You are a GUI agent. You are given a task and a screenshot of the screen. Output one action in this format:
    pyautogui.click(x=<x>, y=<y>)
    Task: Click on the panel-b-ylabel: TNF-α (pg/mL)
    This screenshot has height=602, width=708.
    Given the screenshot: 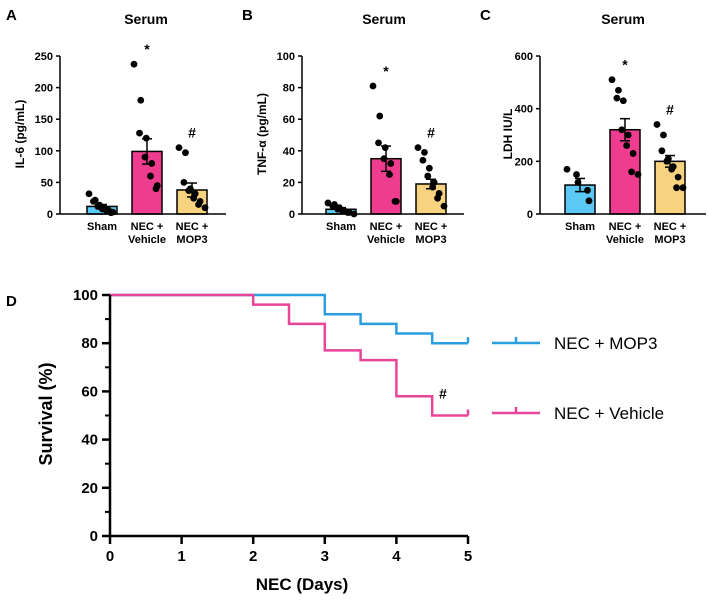 What is the action you would take?
    pyautogui.click(x=262, y=134)
    